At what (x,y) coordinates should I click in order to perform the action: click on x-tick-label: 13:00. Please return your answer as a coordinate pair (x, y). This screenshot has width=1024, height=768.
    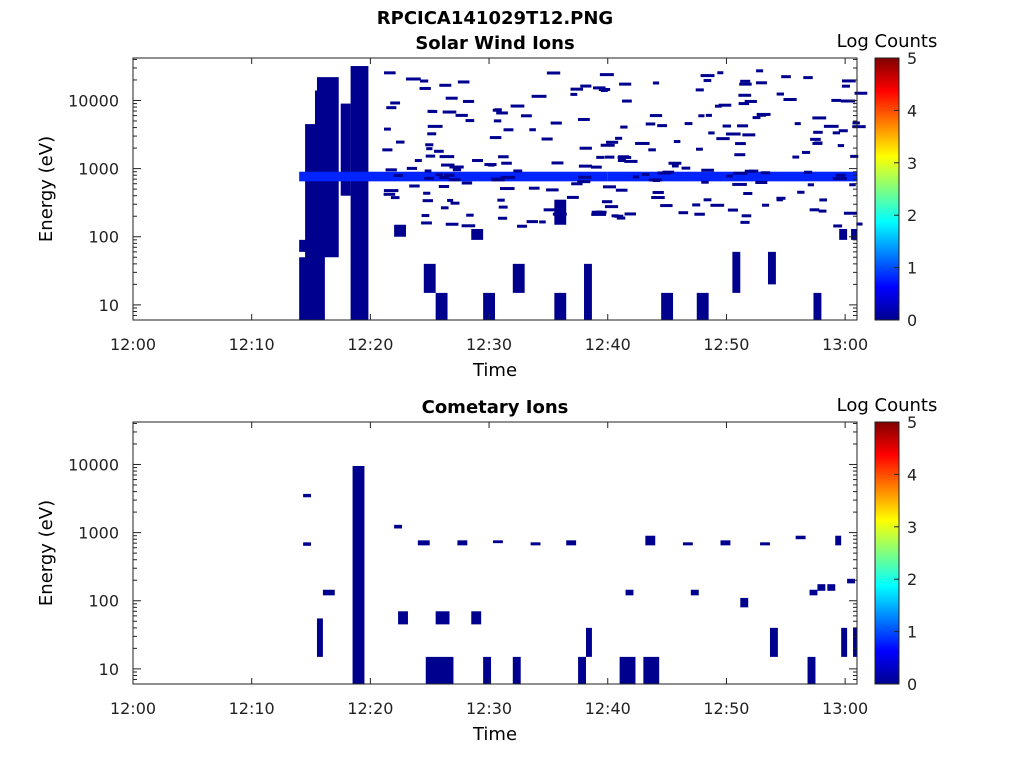
    Looking at the image, I should click on (845, 708).